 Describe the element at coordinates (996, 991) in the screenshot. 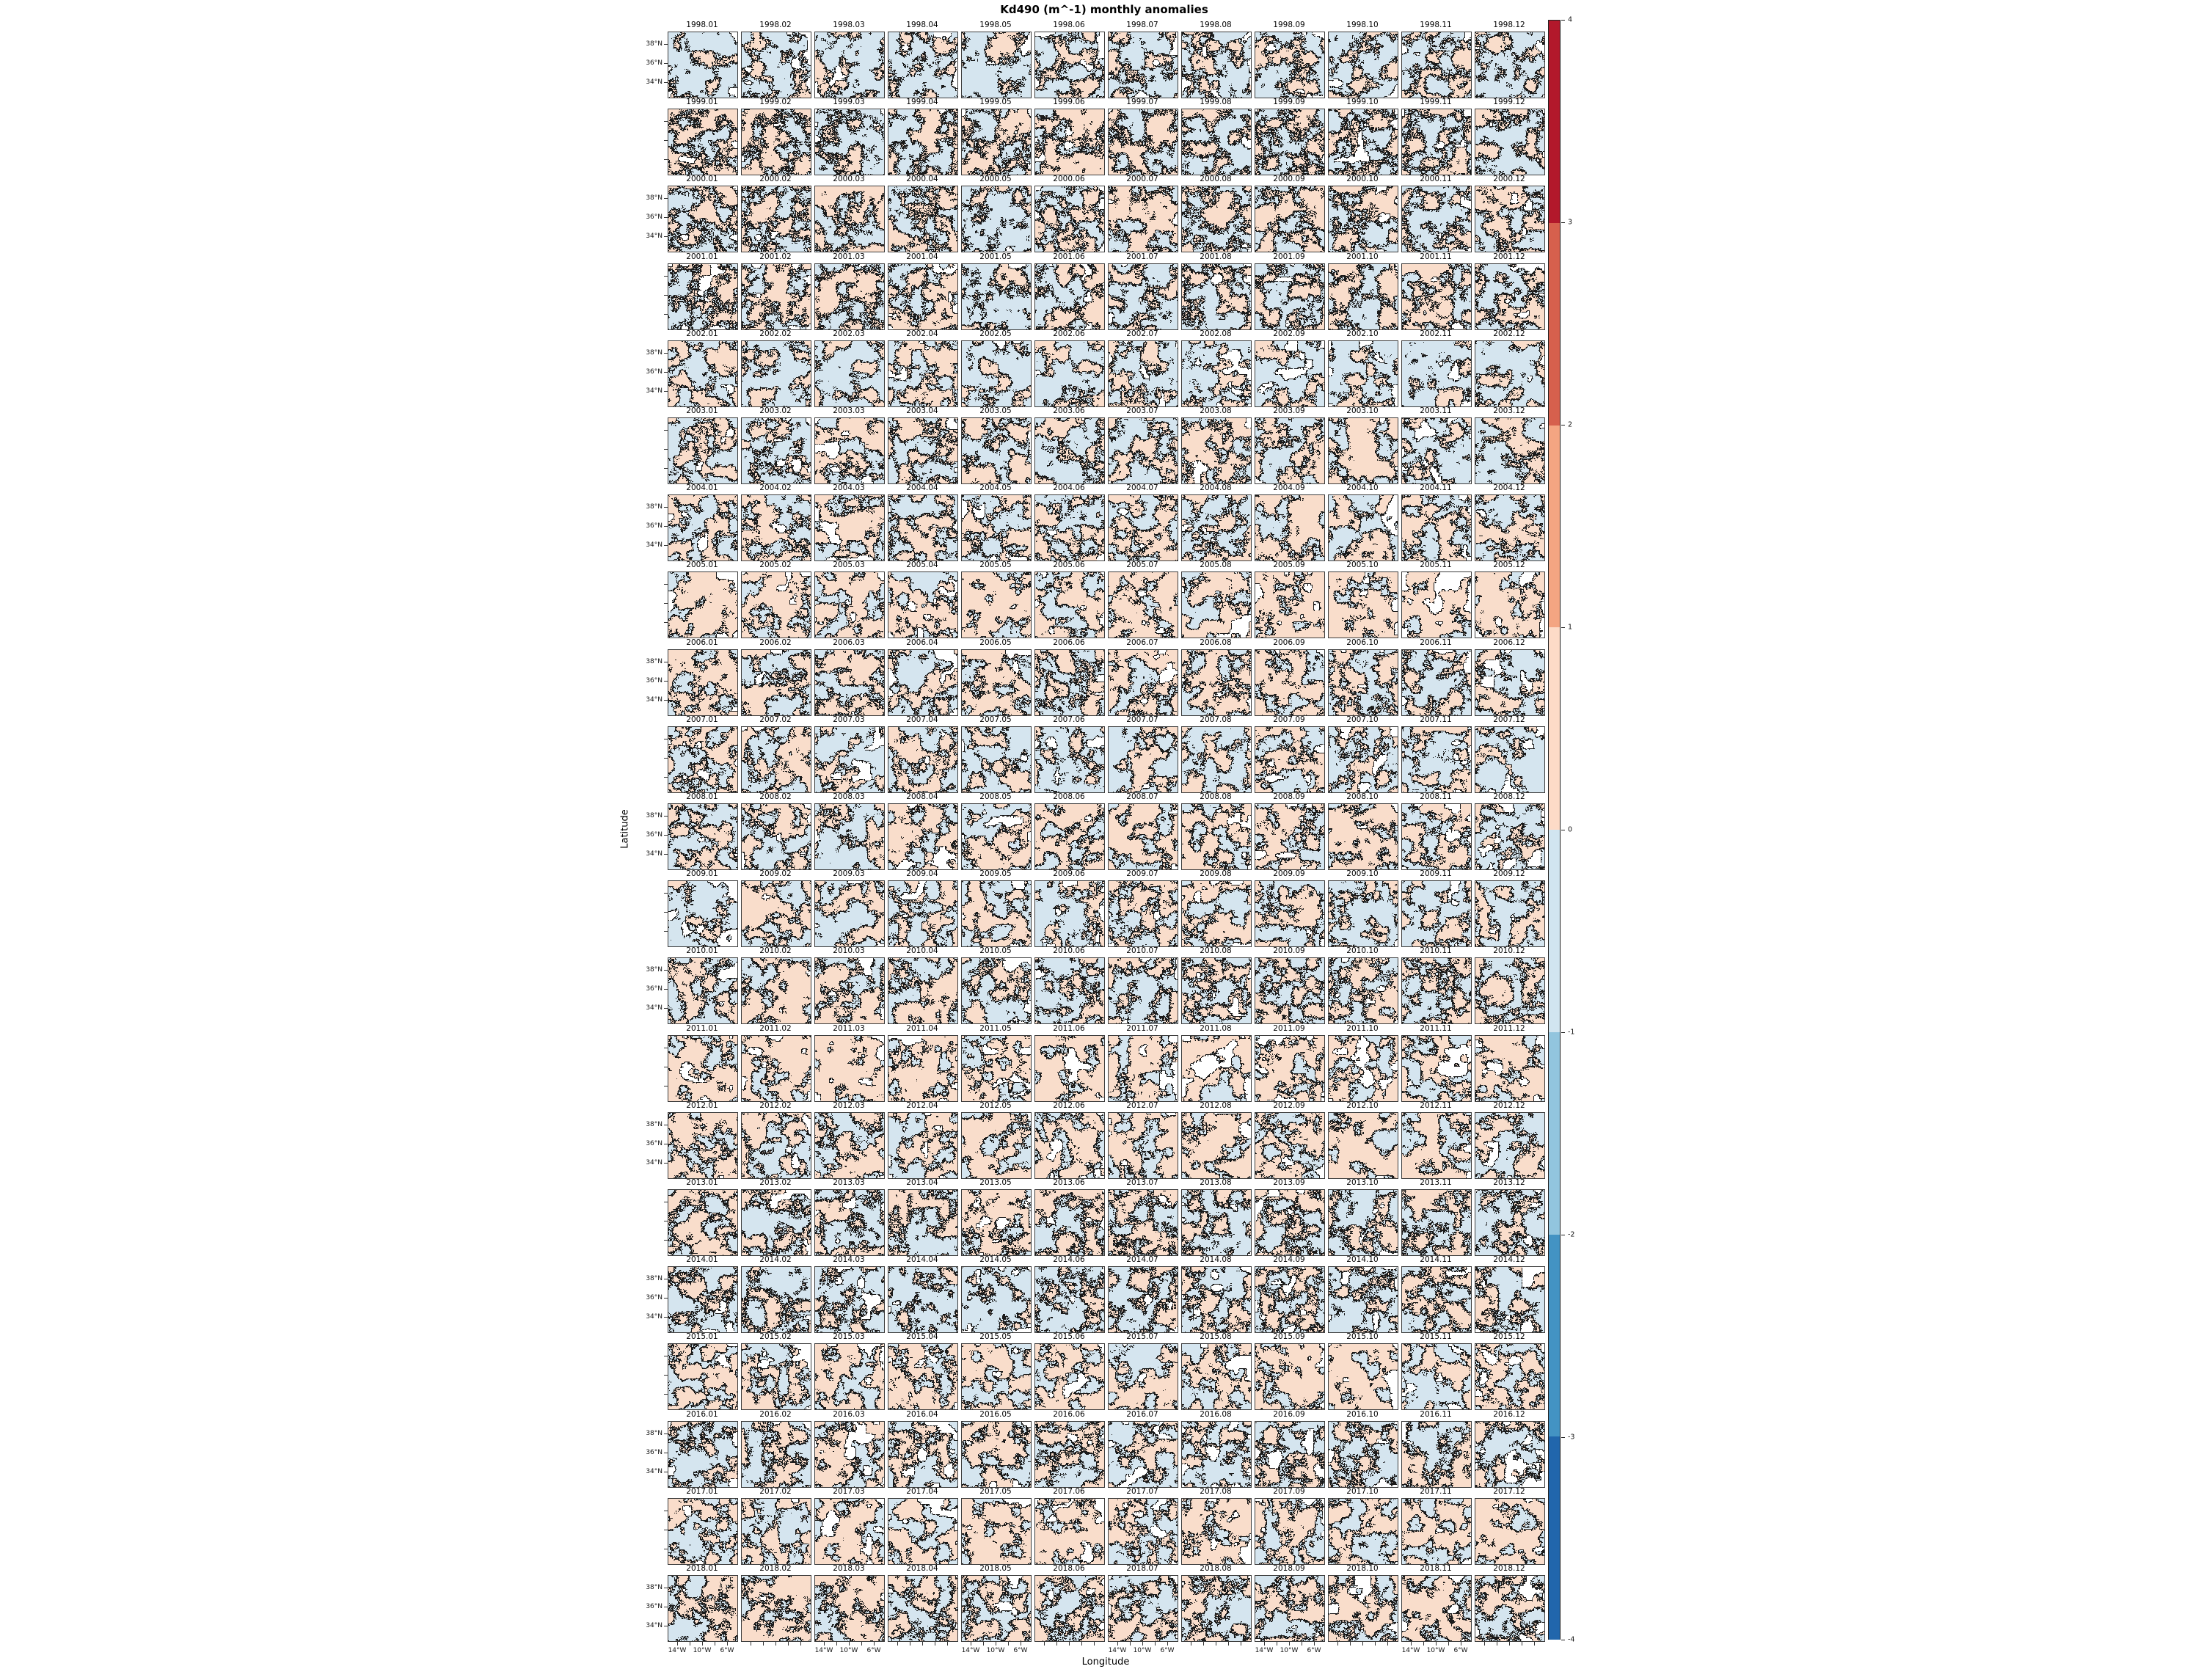

I see `anomaly-map-2010.05` at that location.